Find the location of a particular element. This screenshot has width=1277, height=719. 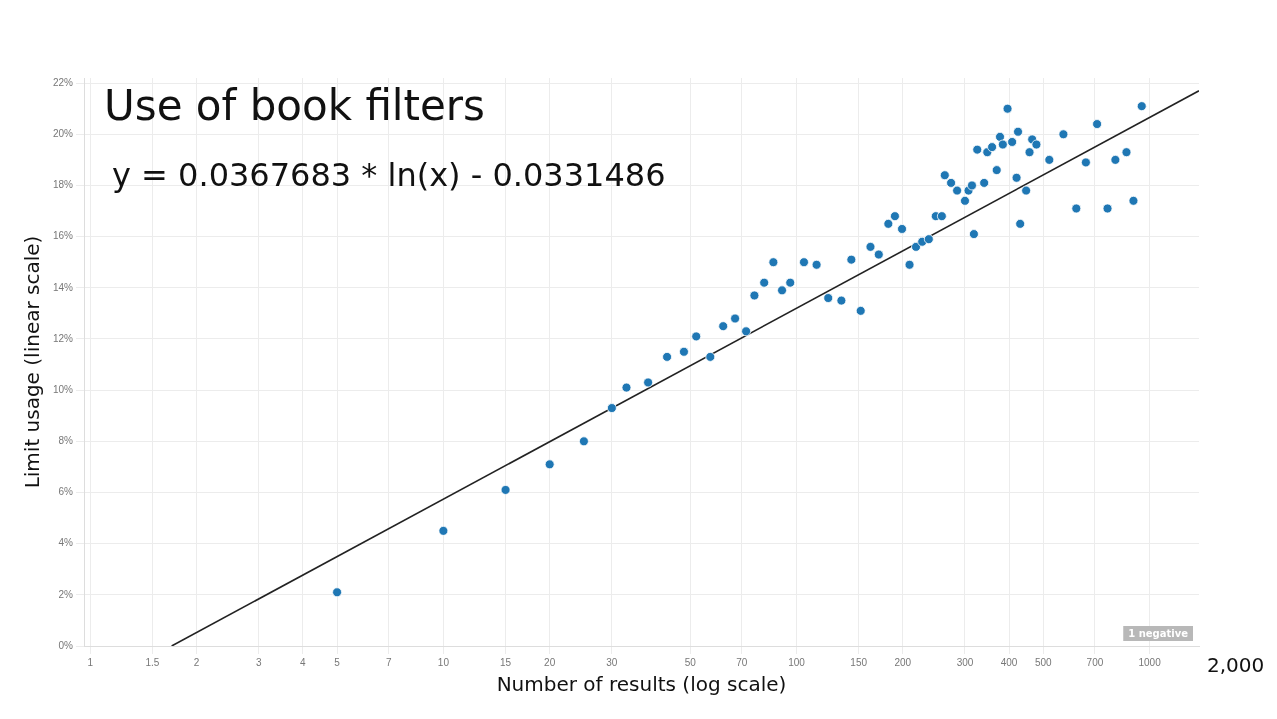

chart-title: Use of book filters is located at coordinates (294, 105).